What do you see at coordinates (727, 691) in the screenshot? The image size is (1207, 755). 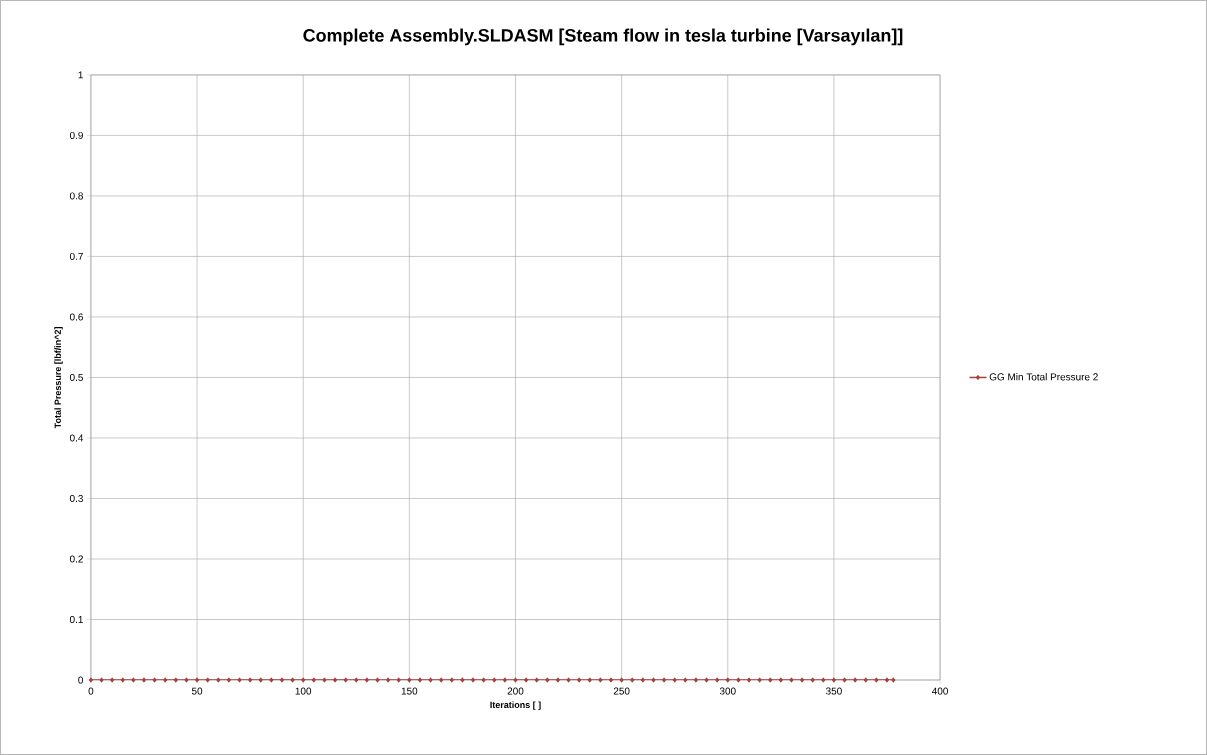 I see `x-tick-label: 300` at bounding box center [727, 691].